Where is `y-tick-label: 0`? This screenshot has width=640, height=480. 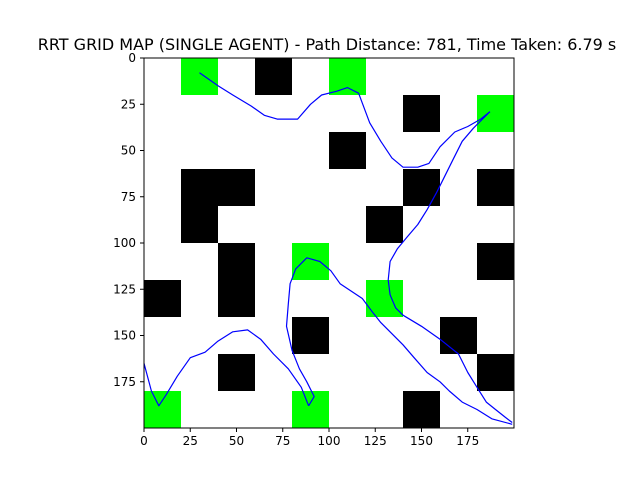
y-tick-label: 0 is located at coordinates (132, 58).